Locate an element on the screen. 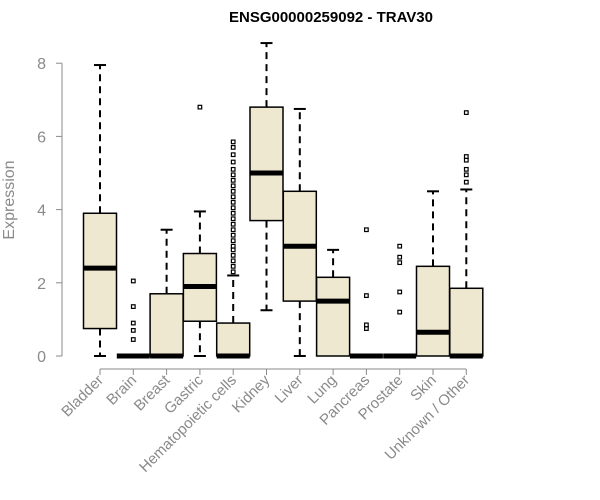 The image size is (600, 500). box-bladder is located at coordinates (100, 210).